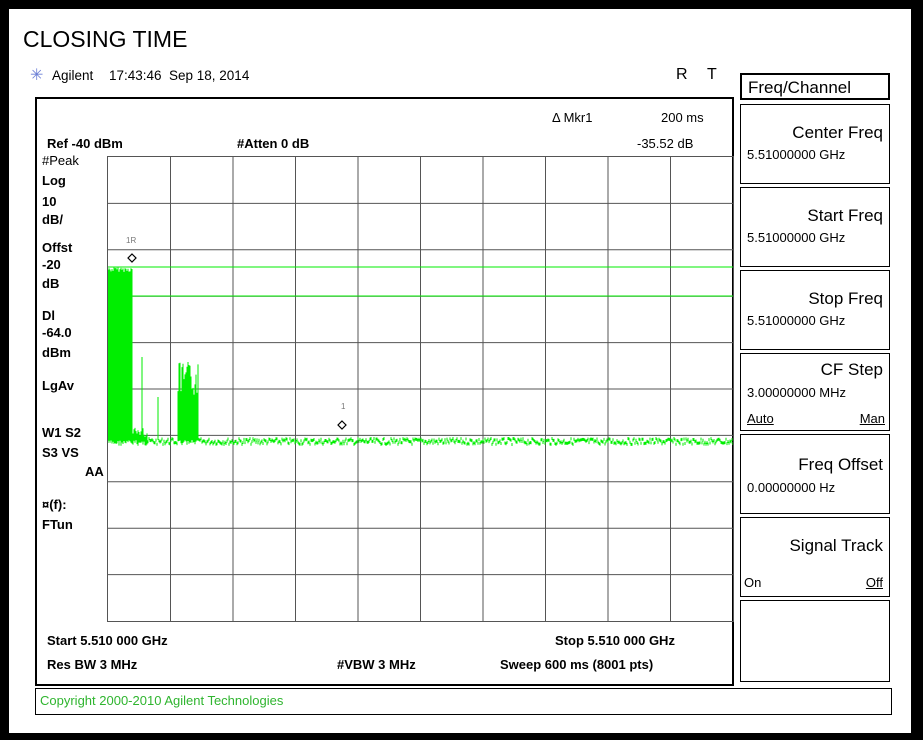  What do you see at coordinates (815, 310) in the screenshot?
I see `stop-freq-key: Stop Freq 5.51000000 GHz` at bounding box center [815, 310].